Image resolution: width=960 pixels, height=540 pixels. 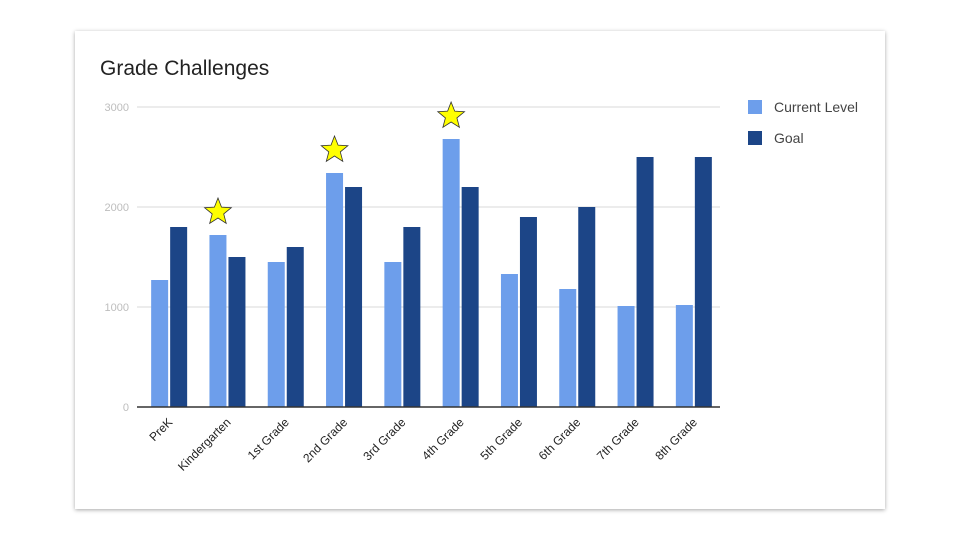 I want to click on legend-swatch-goal, so click(x=755, y=138).